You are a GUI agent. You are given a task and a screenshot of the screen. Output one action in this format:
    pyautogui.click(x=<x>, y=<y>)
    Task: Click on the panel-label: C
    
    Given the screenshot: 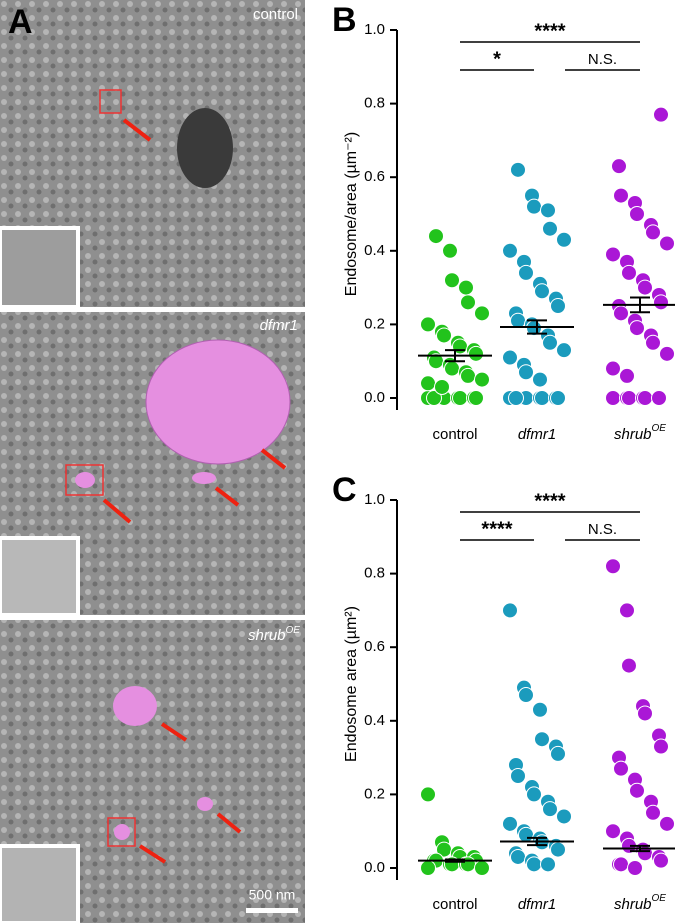 What is the action you would take?
    pyautogui.click(x=344, y=490)
    